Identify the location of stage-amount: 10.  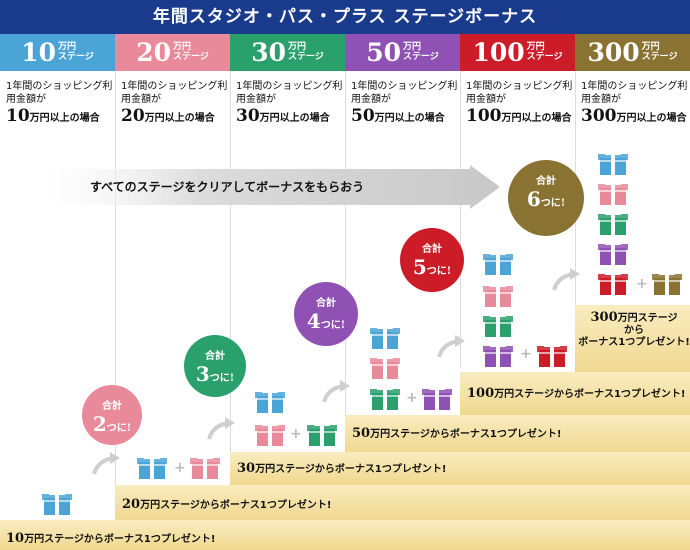
(38, 52).